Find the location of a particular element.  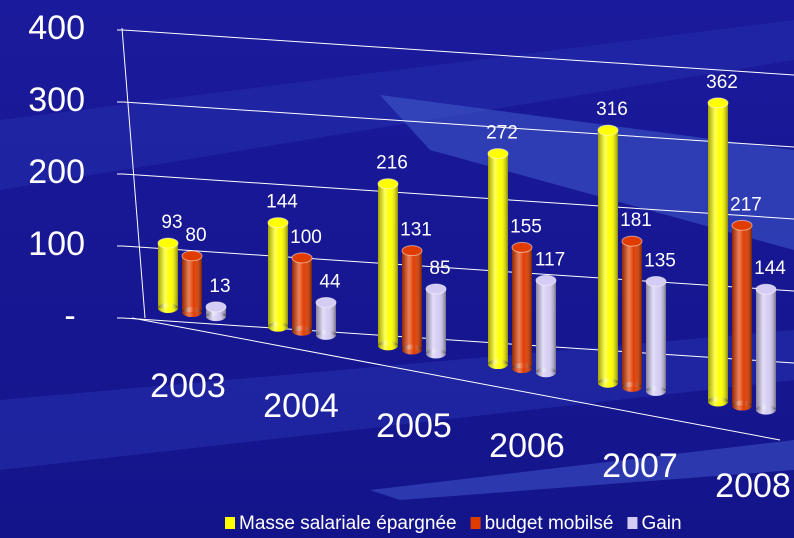

data-label: 181 is located at coordinates (636, 220).